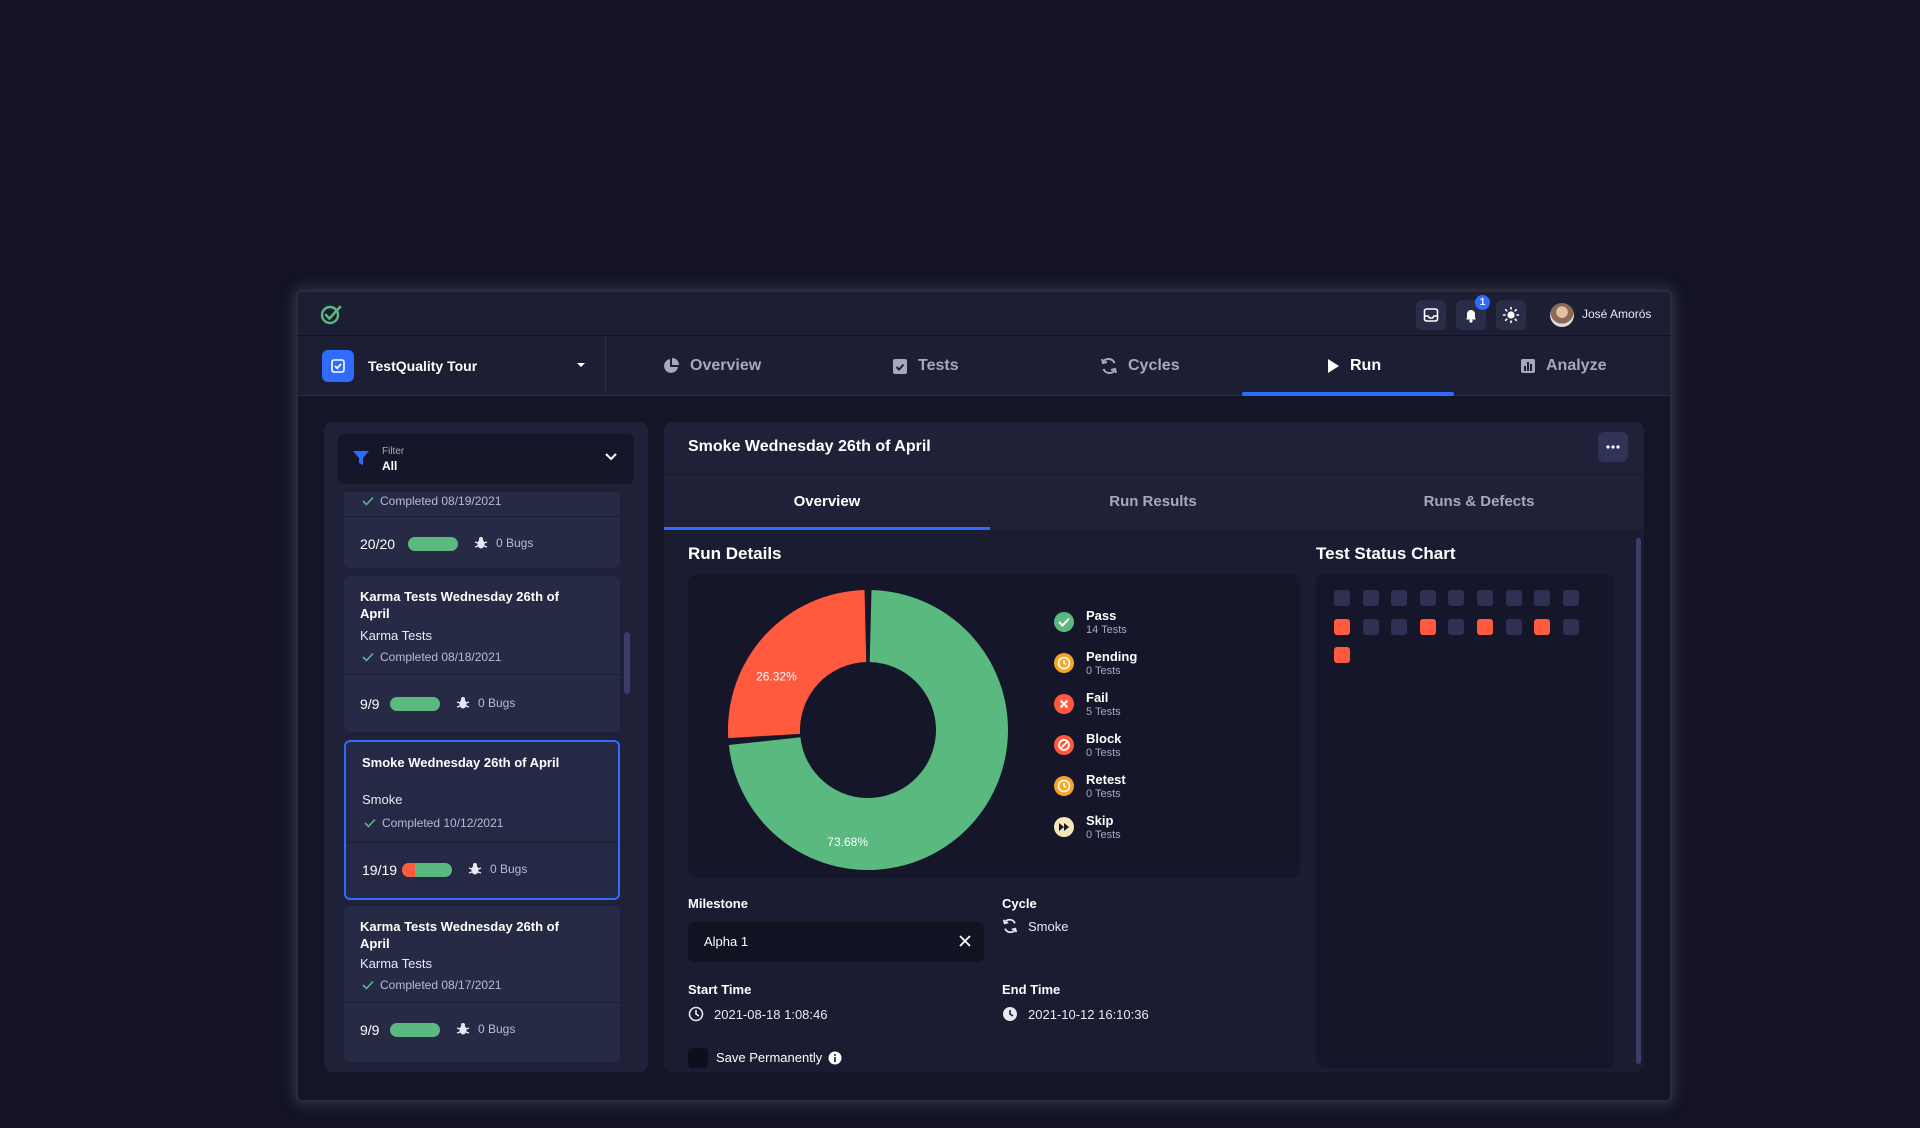 This screenshot has height=1128, width=1920. I want to click on legend-item-retest: Retest 0 Tests, so click(1144, 790).